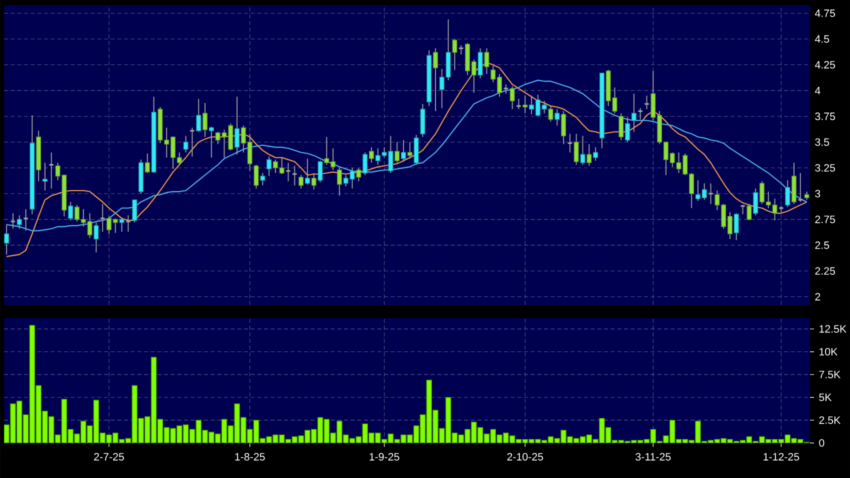  I want to click on y-tick-label: 2, so click(817, 296).